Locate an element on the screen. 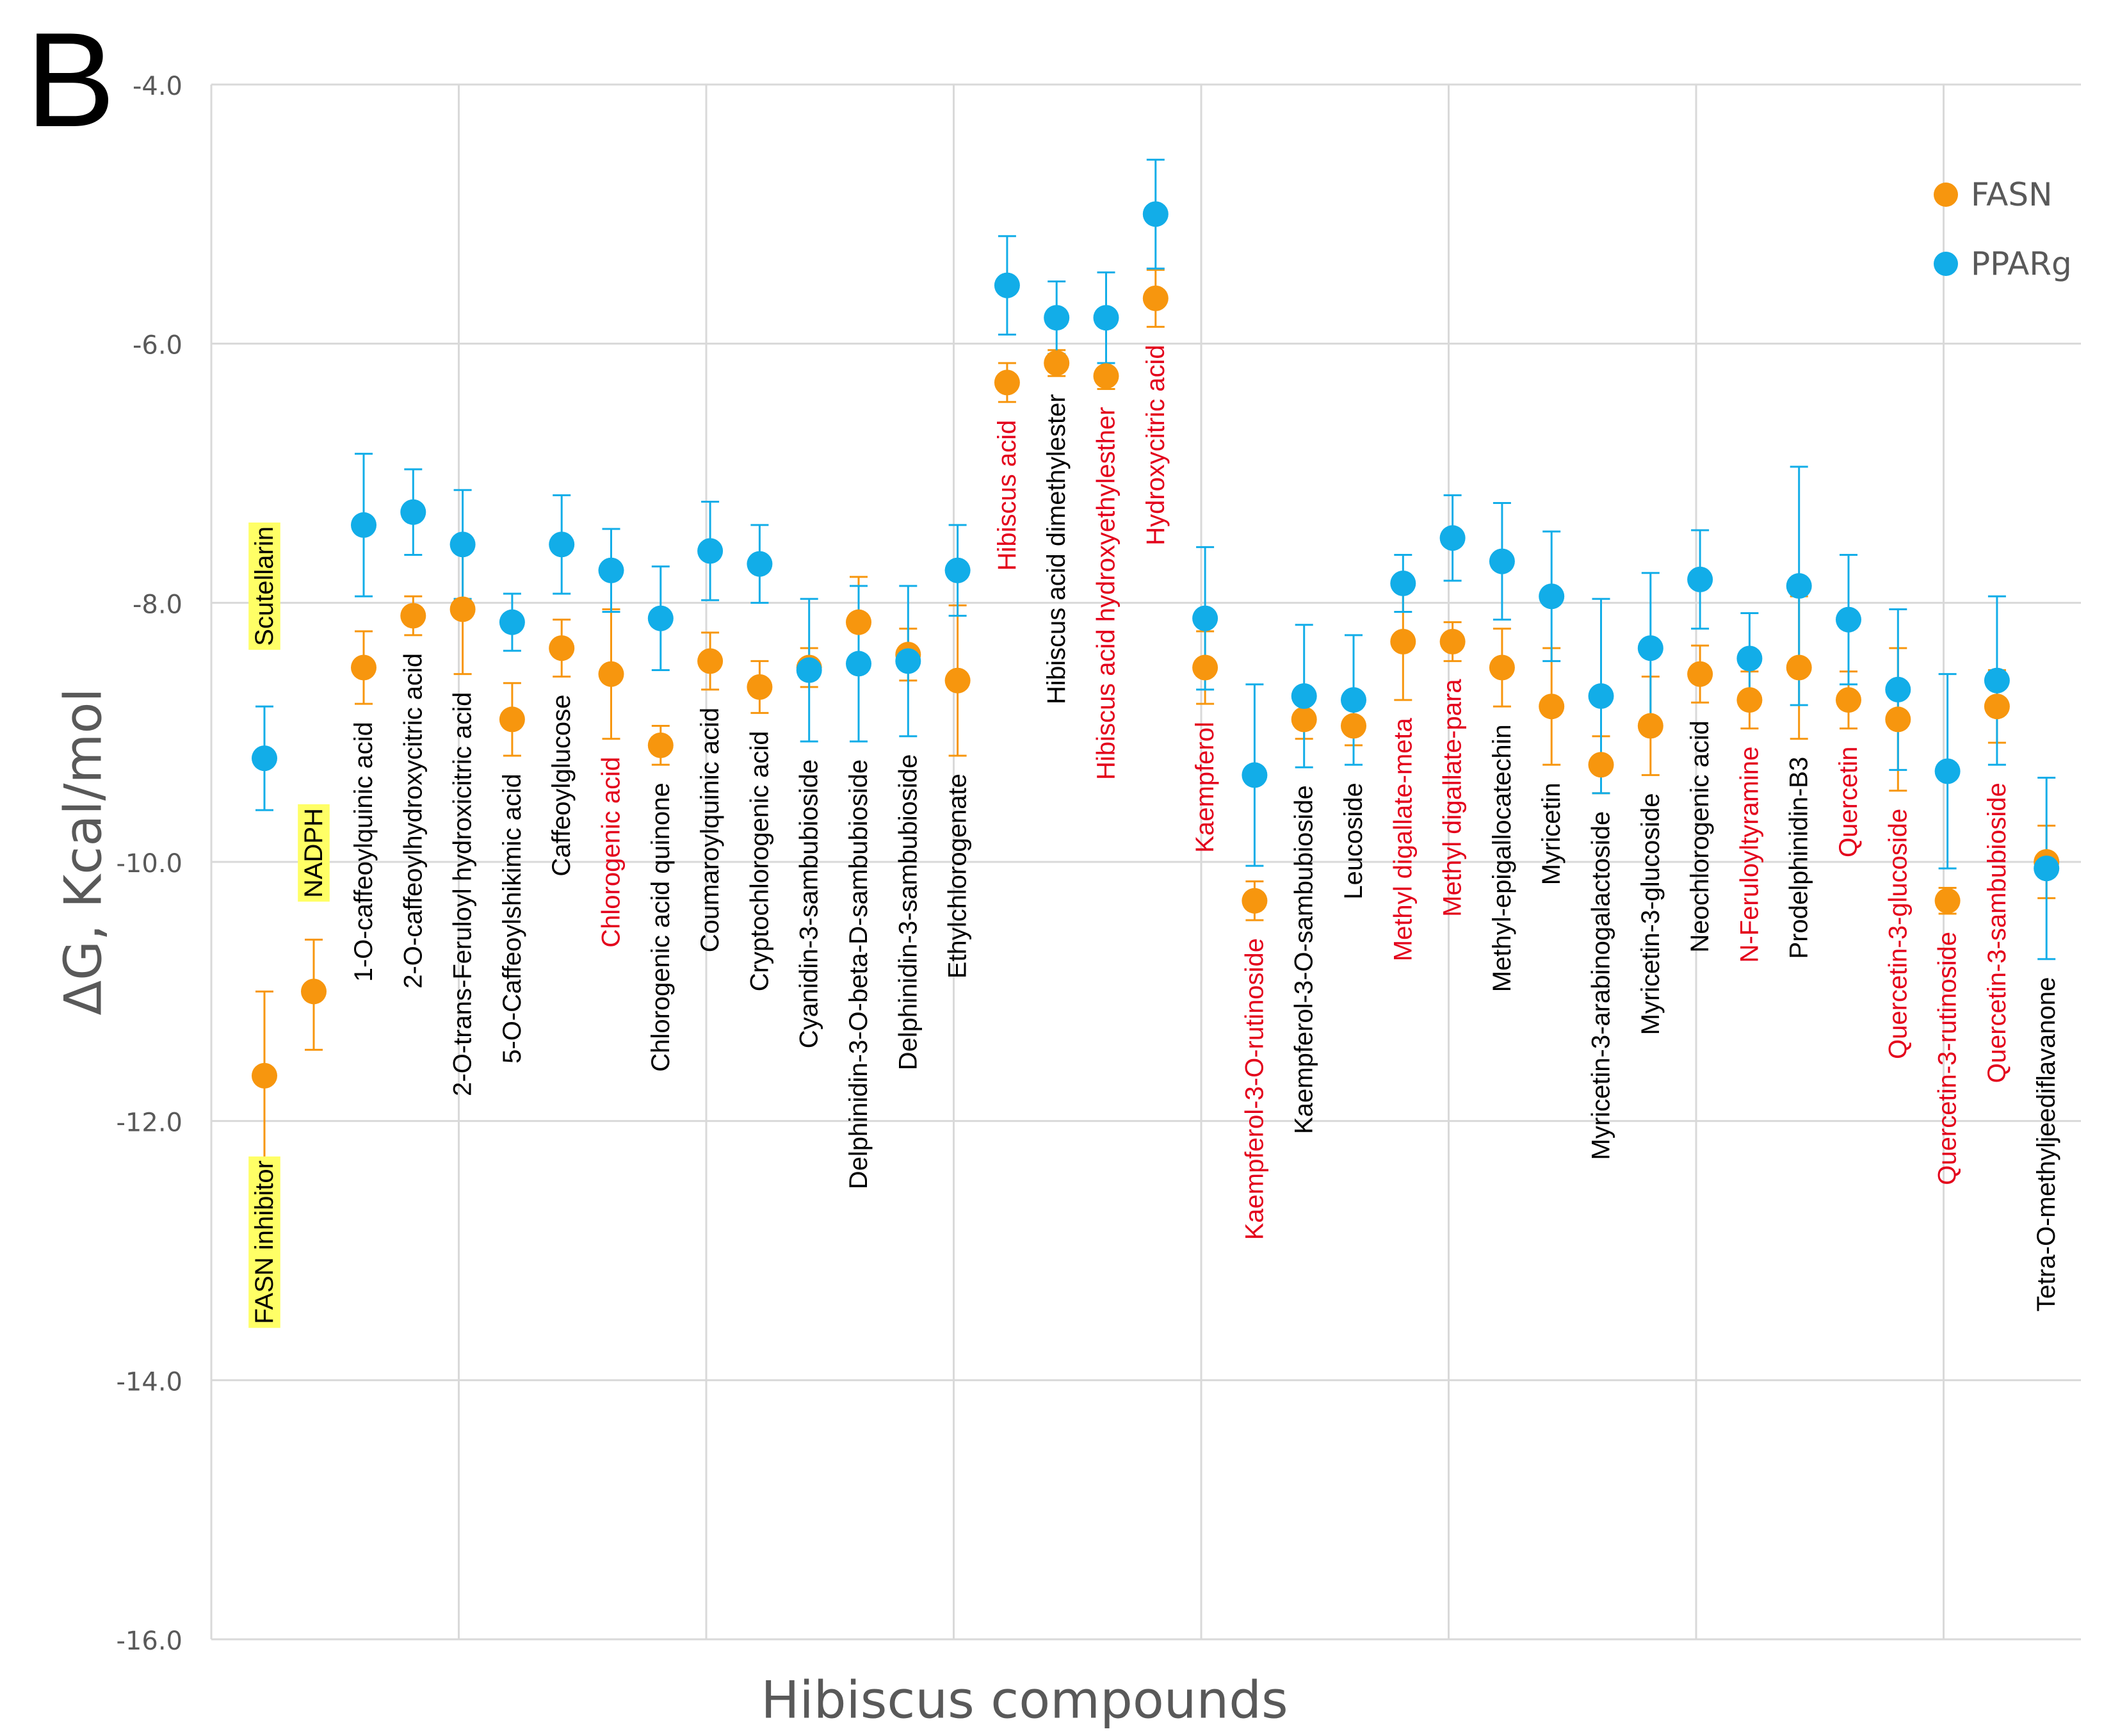  panel-label: B is located at coordinates (71, 79).